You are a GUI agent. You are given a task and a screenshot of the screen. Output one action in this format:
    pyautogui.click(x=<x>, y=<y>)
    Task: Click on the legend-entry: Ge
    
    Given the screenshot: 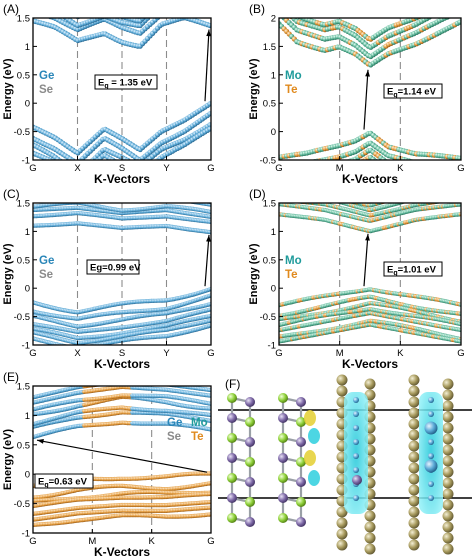 What is the action you would take?
    pyautogui.click(x=46, y=76)
    